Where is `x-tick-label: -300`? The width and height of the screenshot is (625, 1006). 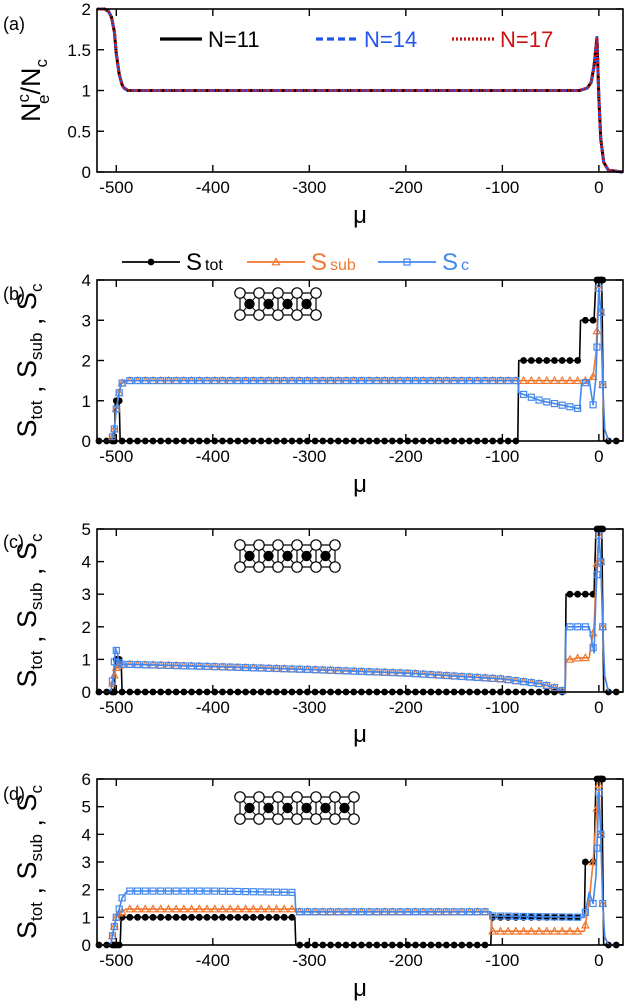 x-tick-label: -300 is located at coordinates (309, 707).